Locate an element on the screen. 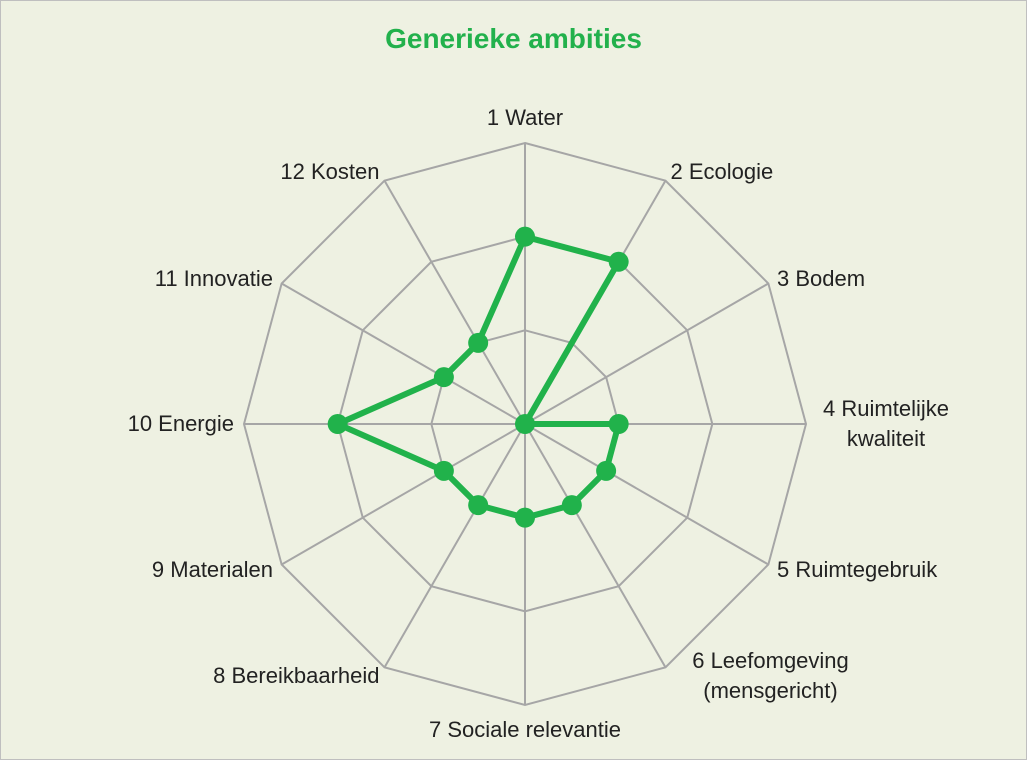 The width and height of the screenshot is (1027, 760). category-label: 4 Ruimtelijke kwaliteit is located at coordinates (886, 423).